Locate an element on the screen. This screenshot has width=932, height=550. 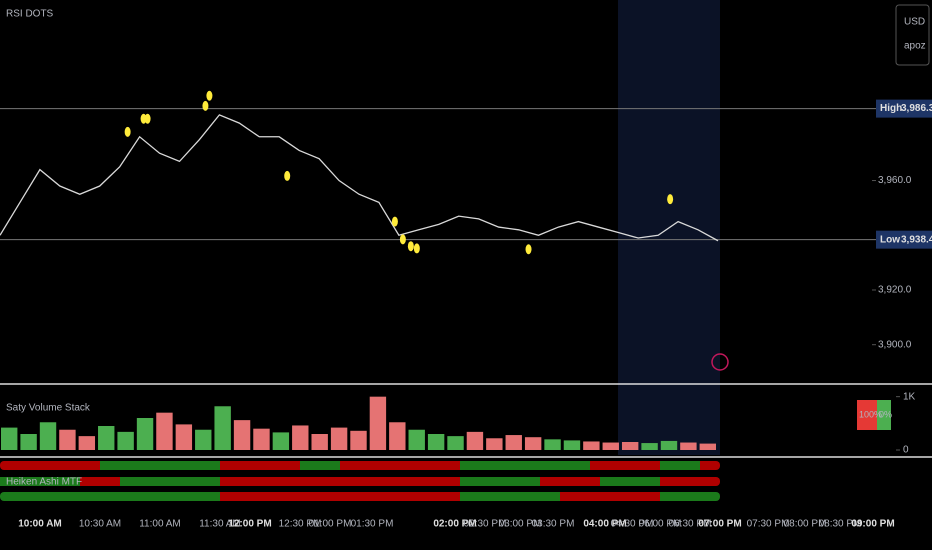
x-tick-label: 07:00 PM is located at coordinates (719, 524).